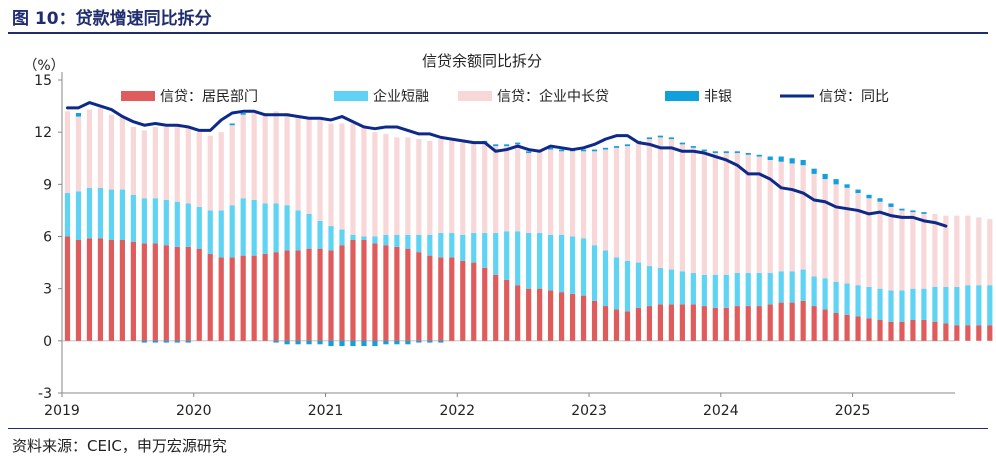 The width and height of the screenshot is (996, 459). I want to click on y-tick-label: -3, so click(45, 394).